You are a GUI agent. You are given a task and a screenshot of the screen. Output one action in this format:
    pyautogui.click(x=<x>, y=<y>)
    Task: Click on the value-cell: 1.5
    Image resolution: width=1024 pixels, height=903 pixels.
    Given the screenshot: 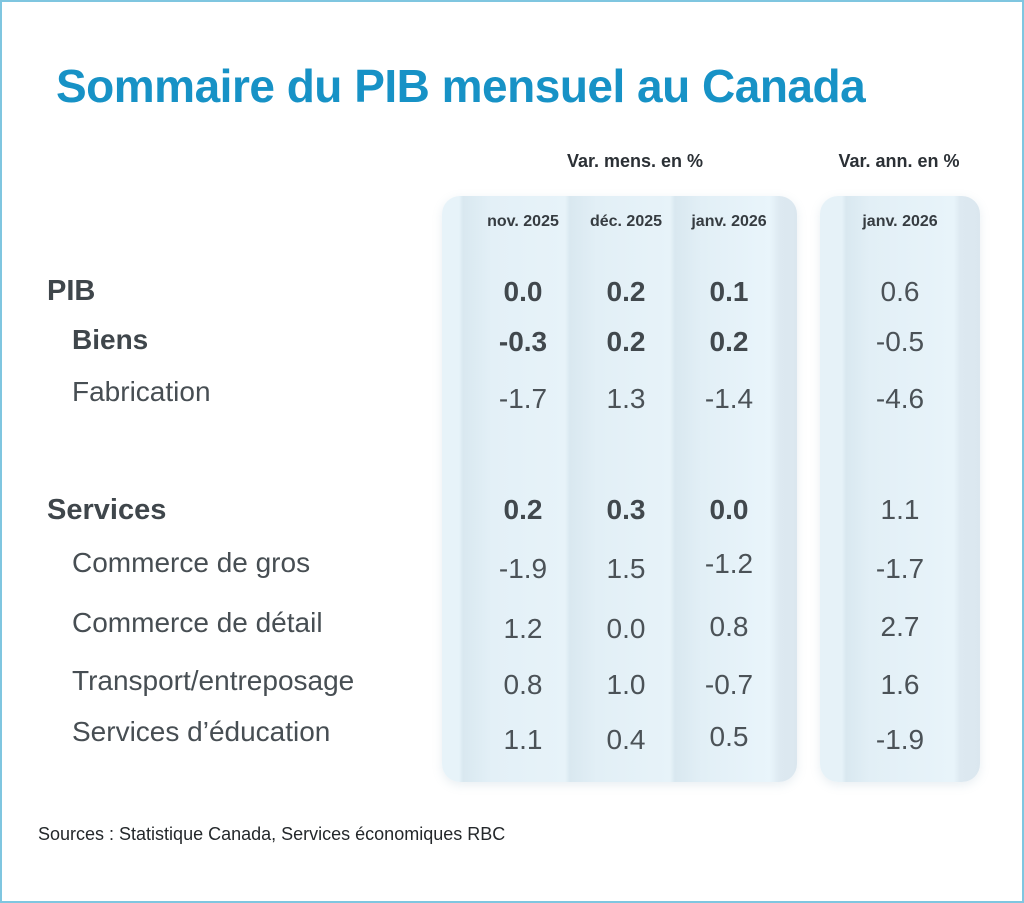 What is the action you would take?
    pyautogui.click(x=626, y=568)
    